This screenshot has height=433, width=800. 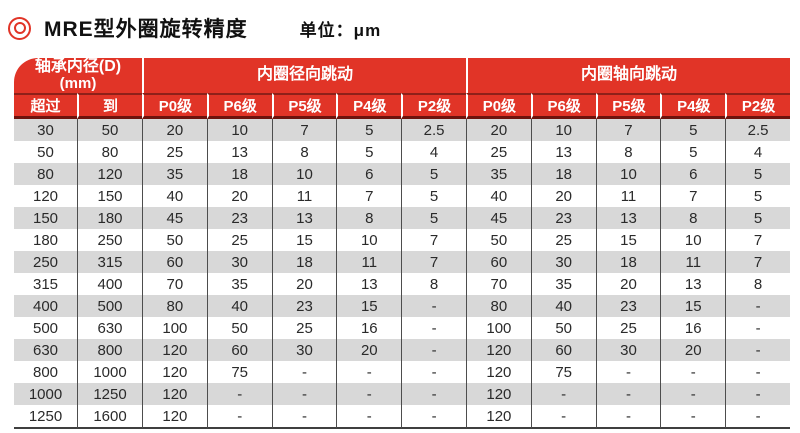 I want to click on page-title: MRE型外圈旋转精度, so click(x=146, y=29).